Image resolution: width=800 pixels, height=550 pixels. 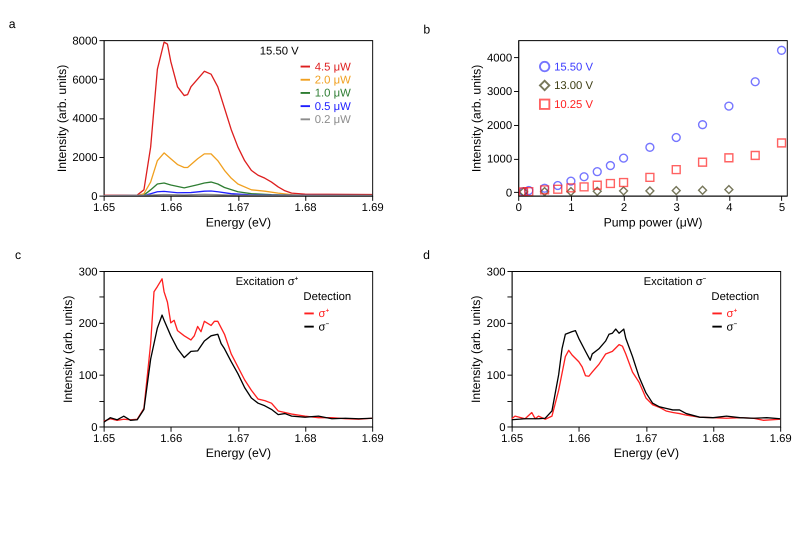 What do you see at coordinates (85, 41) in the screenshot?
I see `y-tick-label: 8000` at bounding box center [85, 41].